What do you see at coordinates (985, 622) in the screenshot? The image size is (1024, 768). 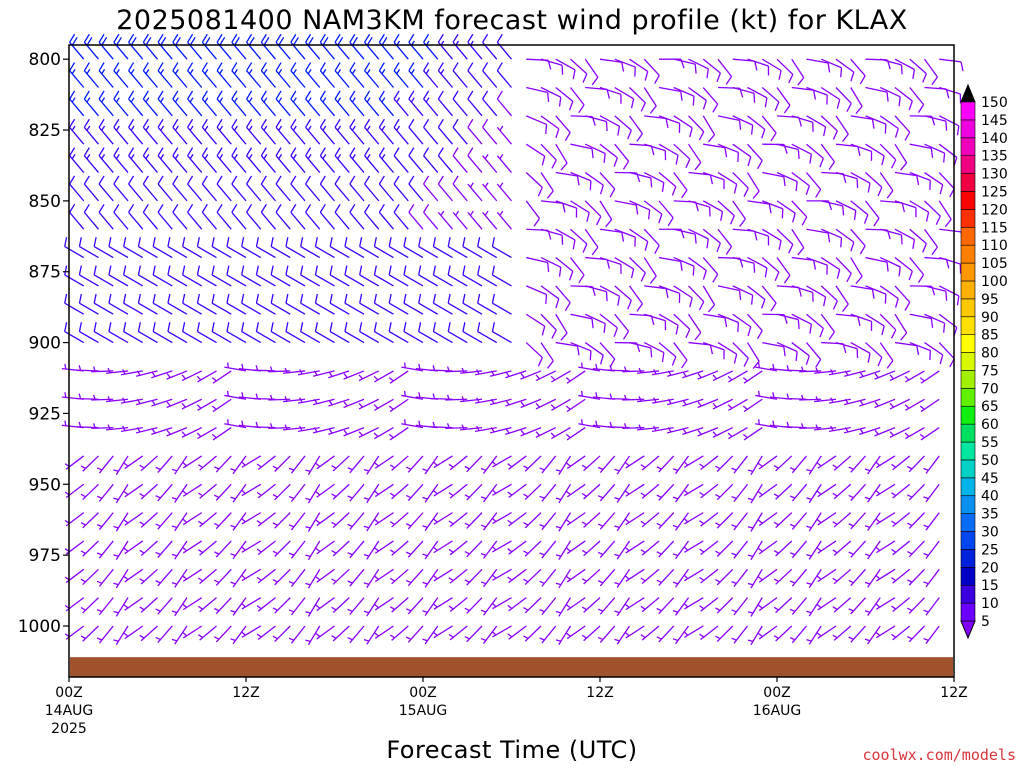 I see `colorbar-label: 5` at bounding box center [985, 622].